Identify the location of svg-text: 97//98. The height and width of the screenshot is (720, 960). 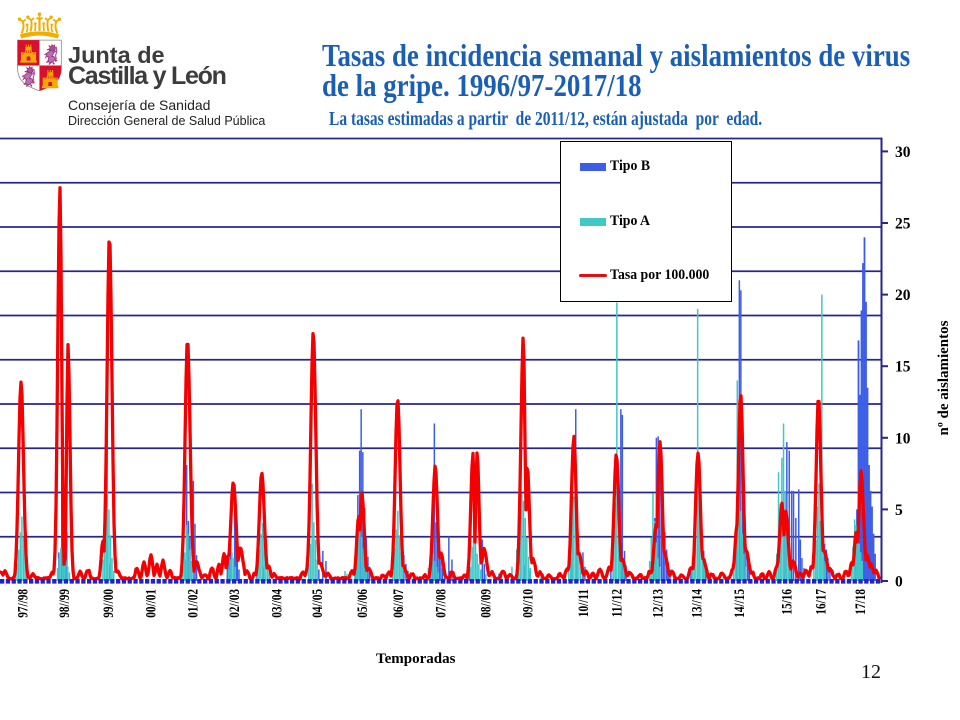
(22, 603).